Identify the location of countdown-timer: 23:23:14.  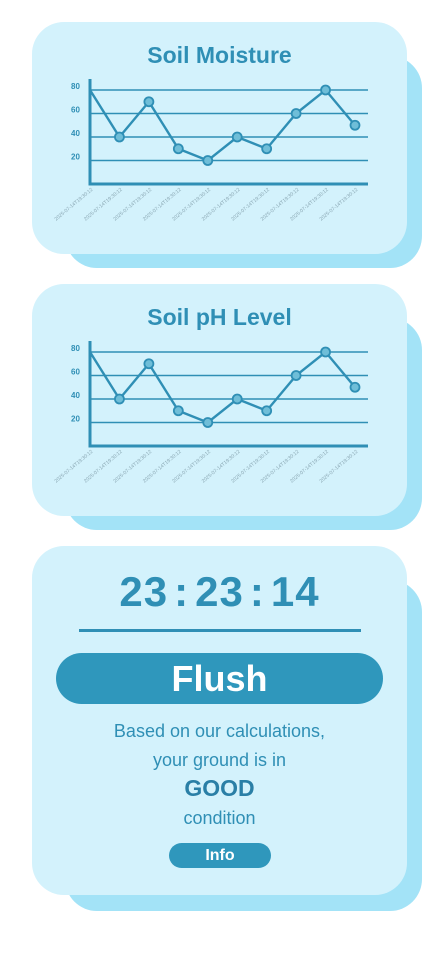
(219, 592).